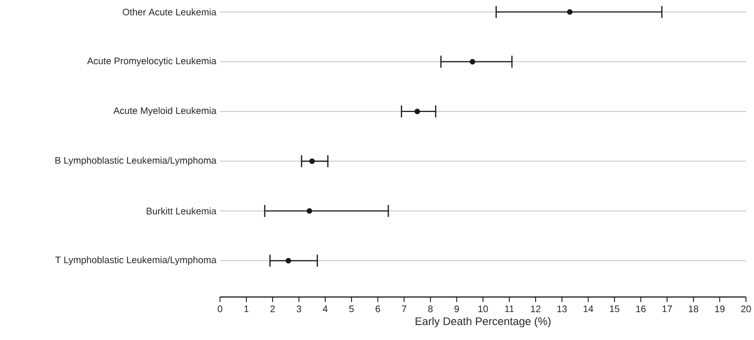 Image resolution: width=754 pixels, height=340 pixels. I want to click on y-tick-label: B Lymphoblastic Leukemia/Lymphoma, so click(135, 161).